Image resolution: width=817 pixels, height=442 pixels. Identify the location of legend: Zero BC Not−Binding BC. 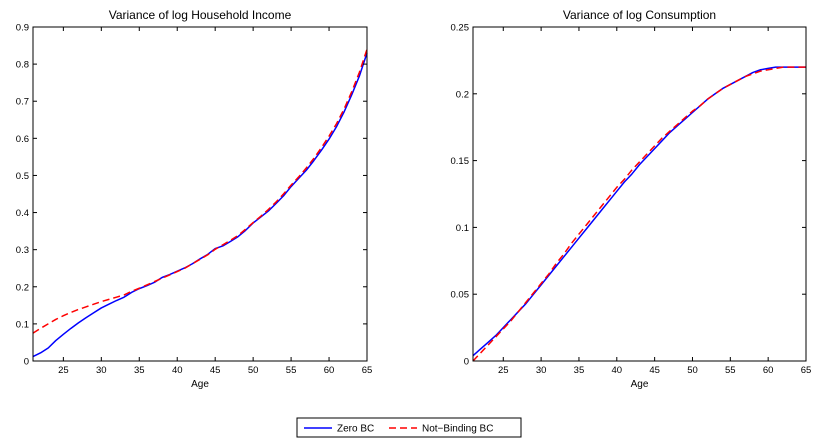
(409, 427).